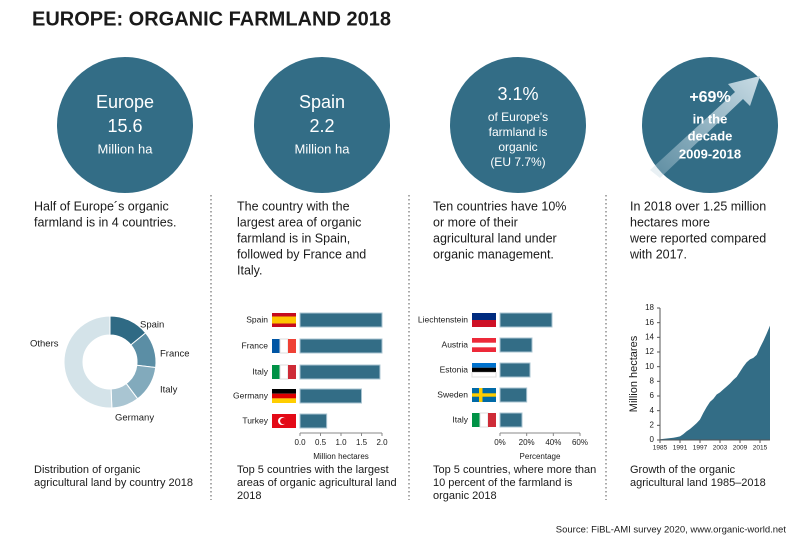 Image resolution: width=800 pixels, height=542 pixels. I want to click on area, so click(715, 382).